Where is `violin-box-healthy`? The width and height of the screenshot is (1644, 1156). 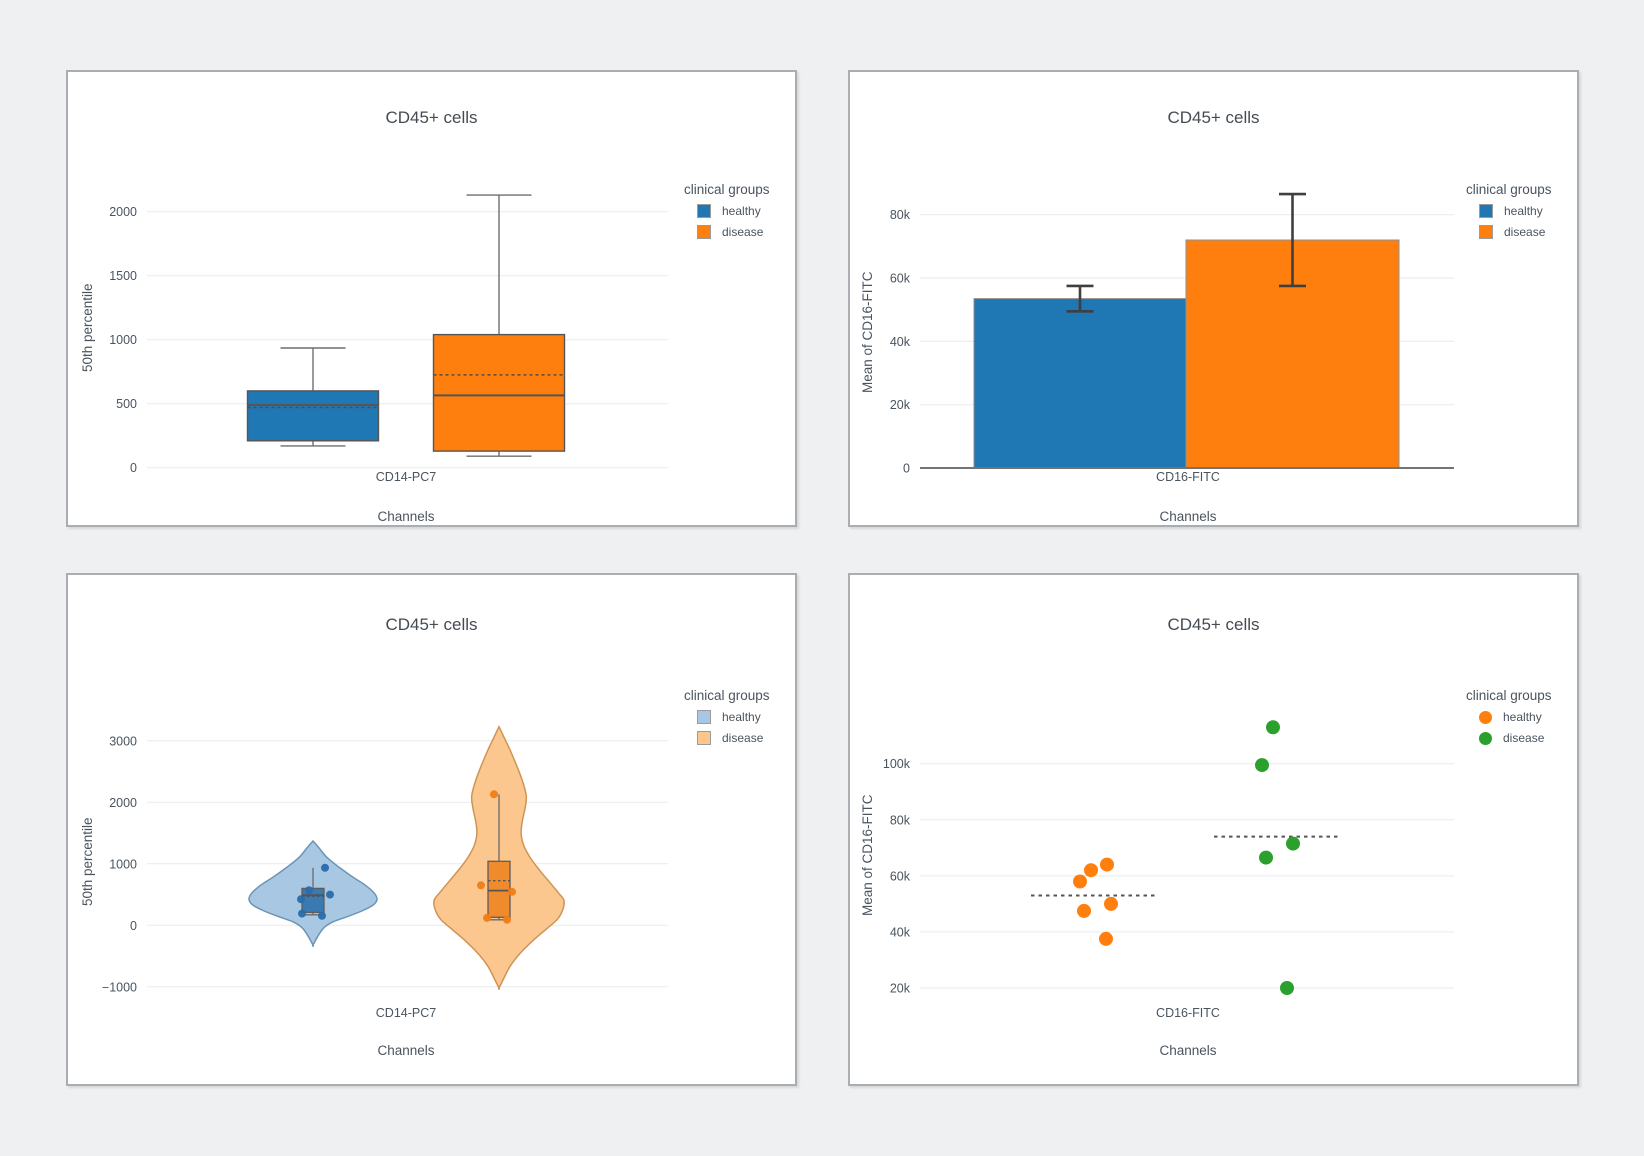
violin-box-healthy is located at coordinates (313, 900).